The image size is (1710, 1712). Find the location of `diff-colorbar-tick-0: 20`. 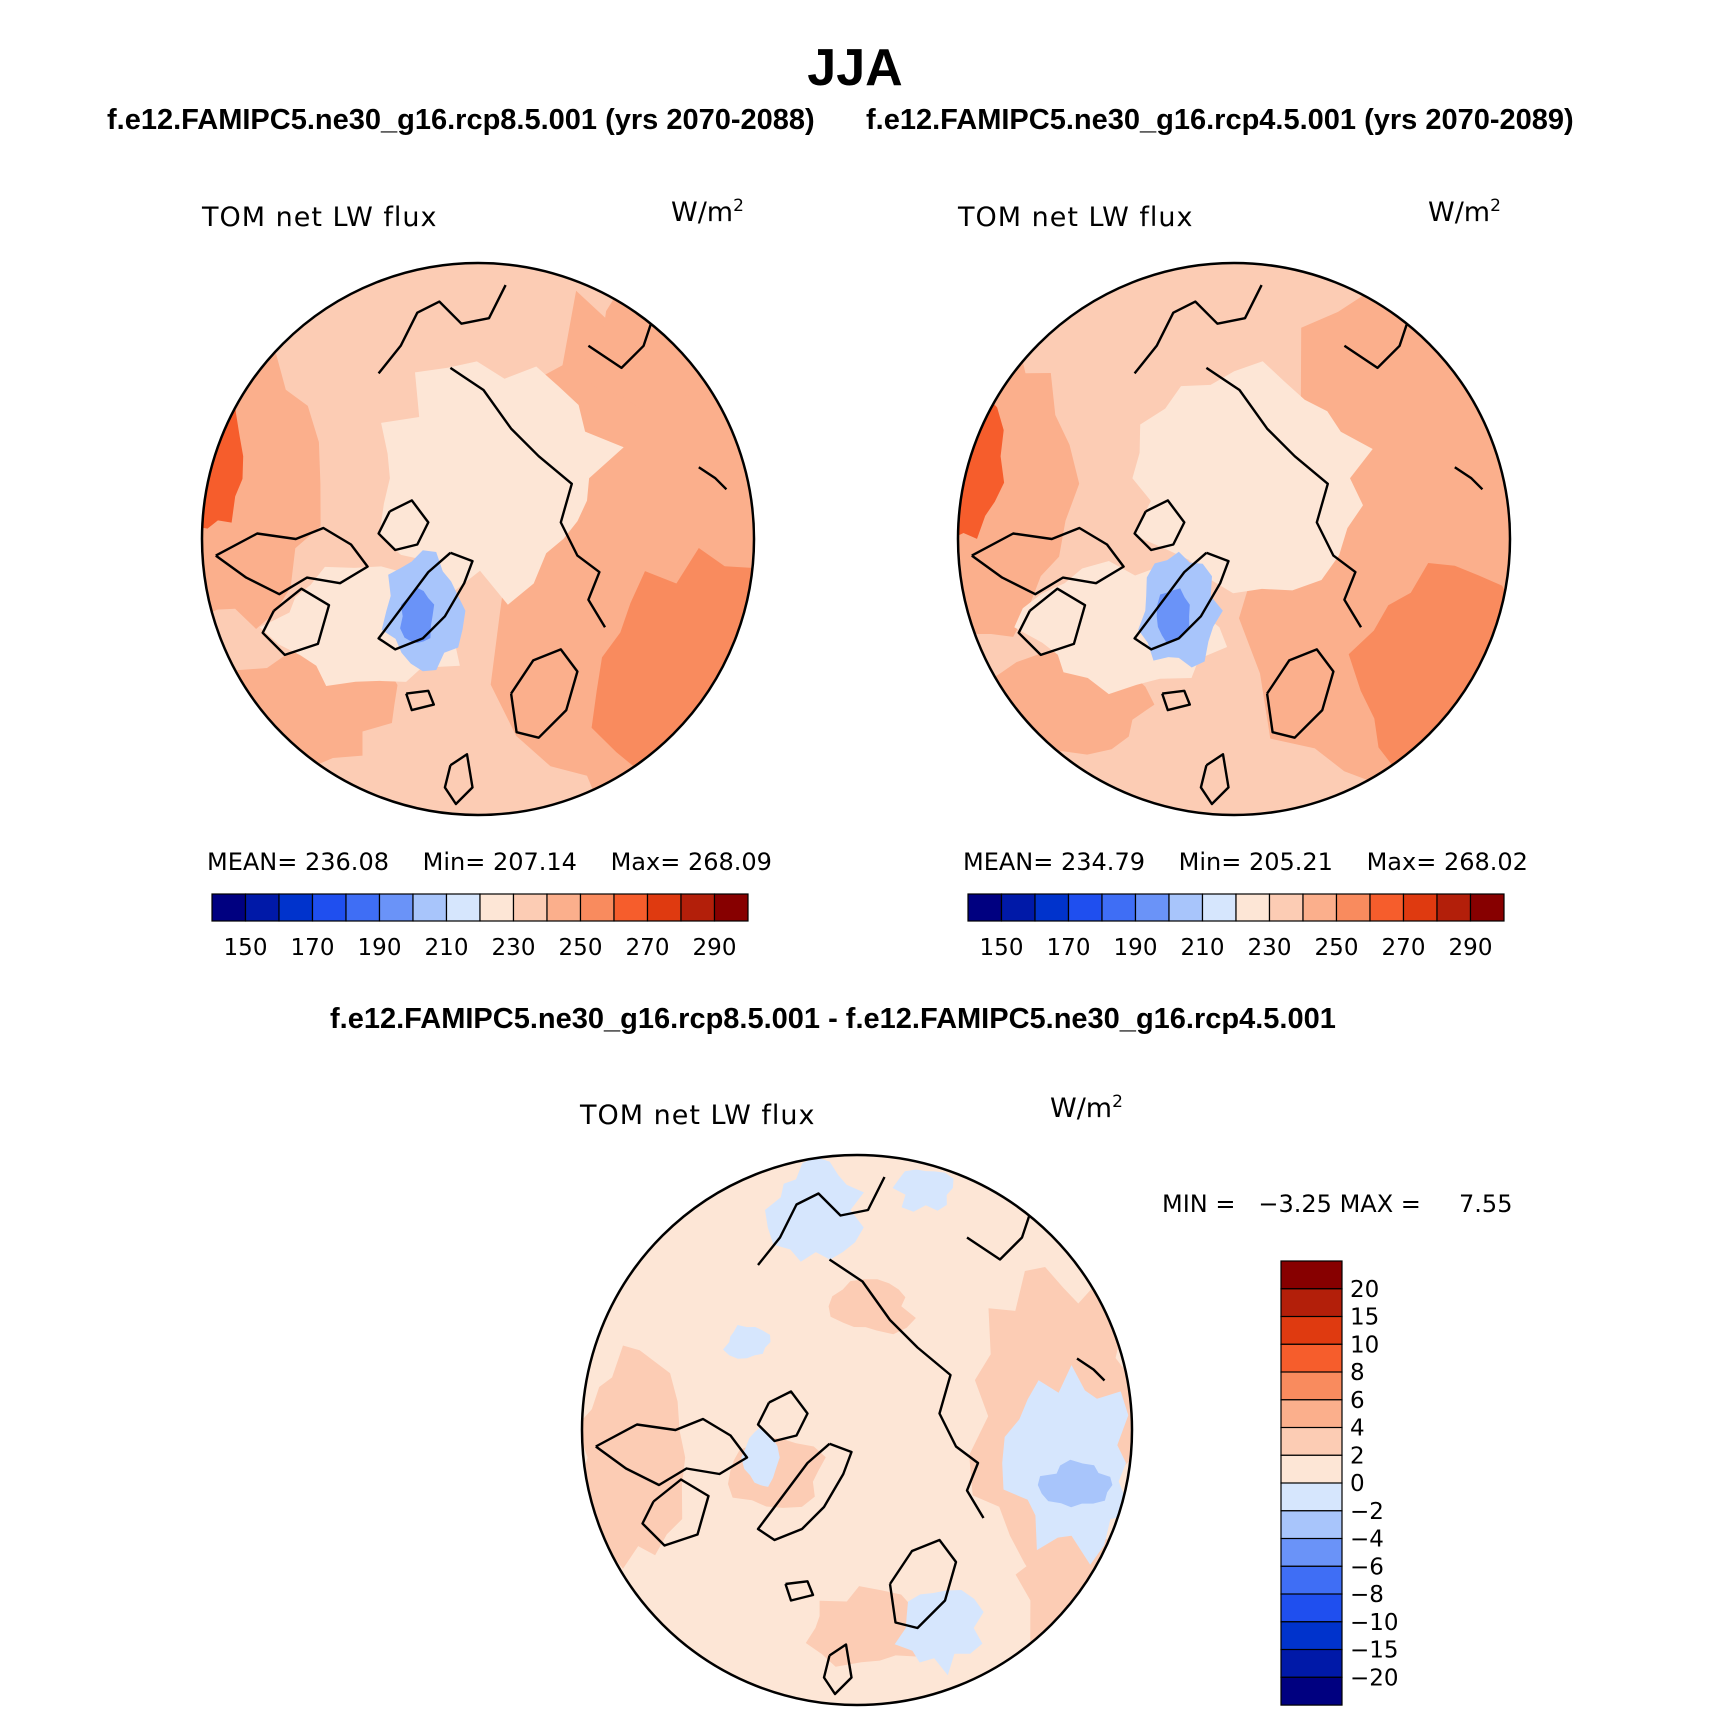

diff-colorbar-tick-0: 20 is located at coordinates (1364, 1290).